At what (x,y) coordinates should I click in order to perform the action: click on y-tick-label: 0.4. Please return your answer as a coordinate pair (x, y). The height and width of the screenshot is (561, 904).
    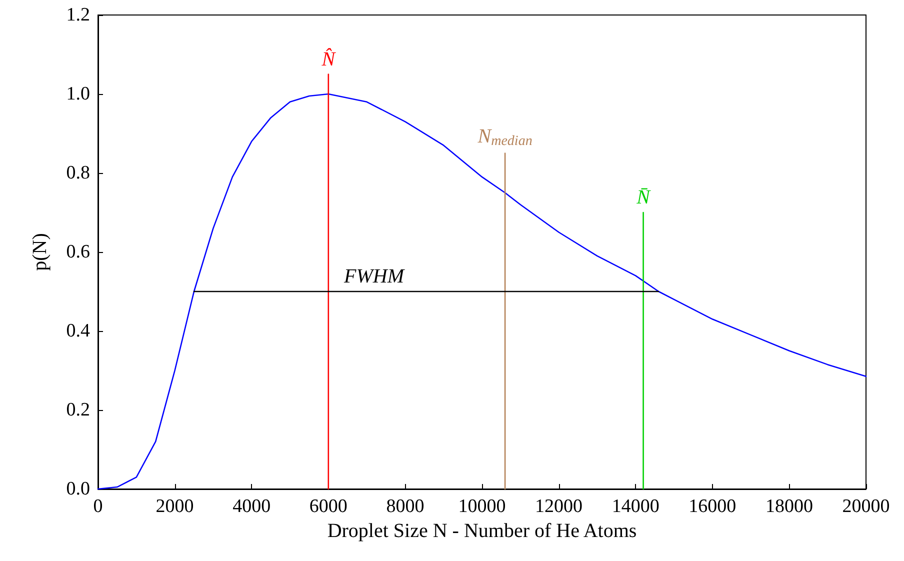
    Looking at the image, I should click on (78, 331).